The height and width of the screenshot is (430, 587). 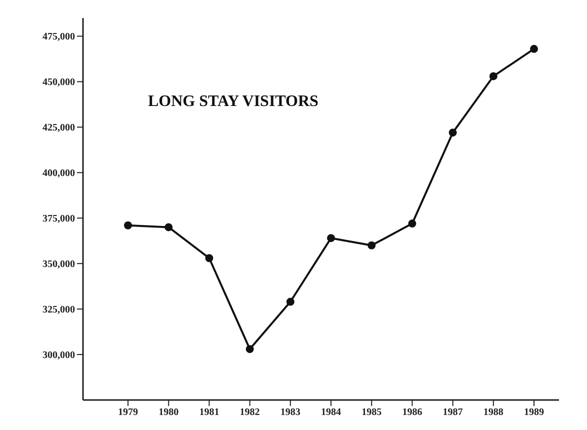 I want to click on x-tick-label: 1988, so click(x=493, y=412).